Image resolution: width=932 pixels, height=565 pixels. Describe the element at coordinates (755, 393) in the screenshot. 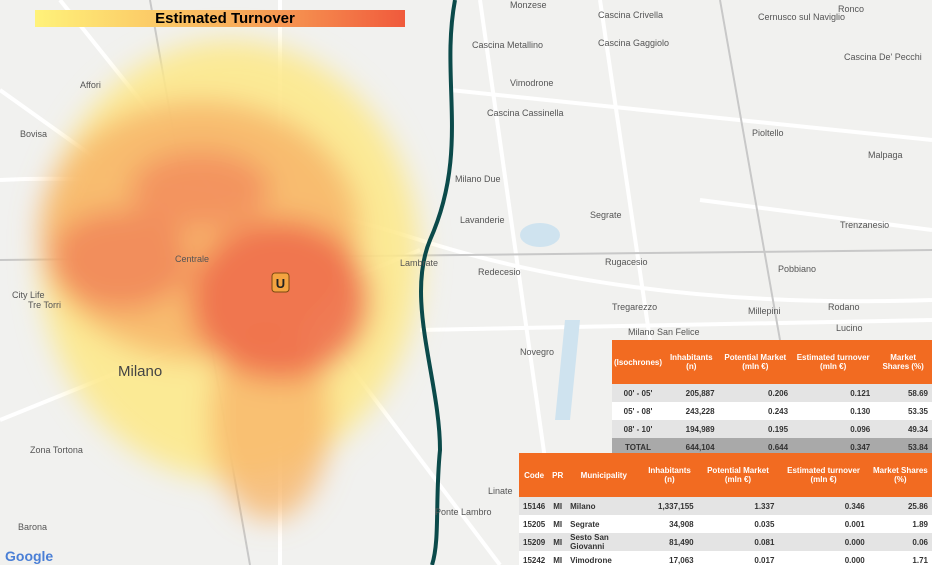

I see `table-cell: 0.206` at that location.